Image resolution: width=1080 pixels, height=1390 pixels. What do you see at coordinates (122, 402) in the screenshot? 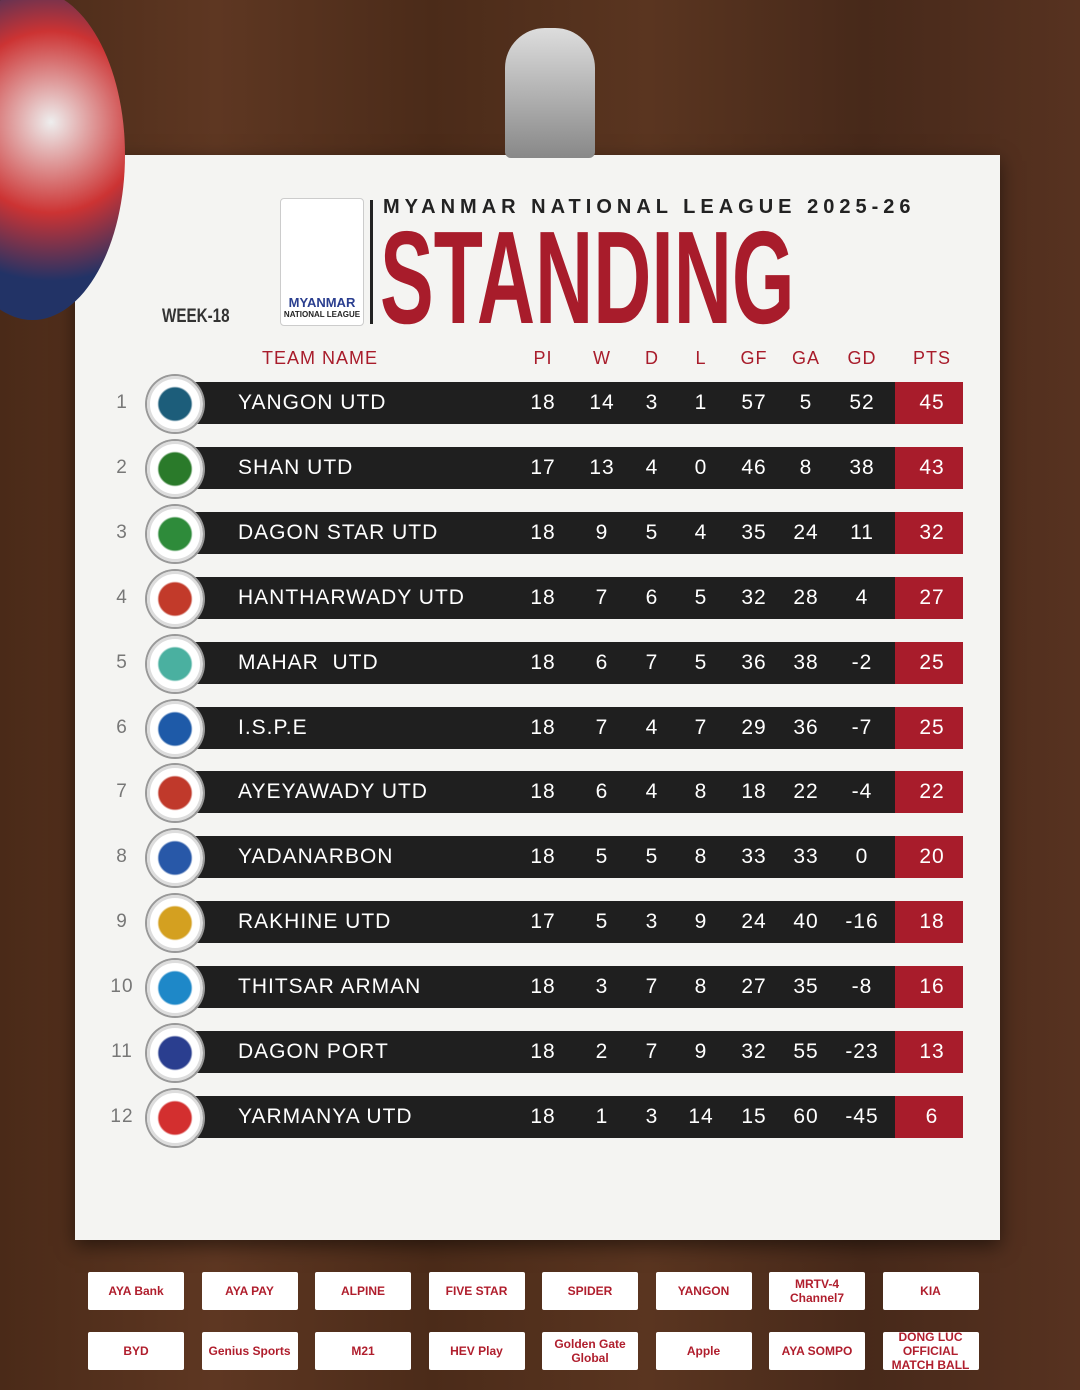
I see `rank: 1` at bounding box center [122, 402].